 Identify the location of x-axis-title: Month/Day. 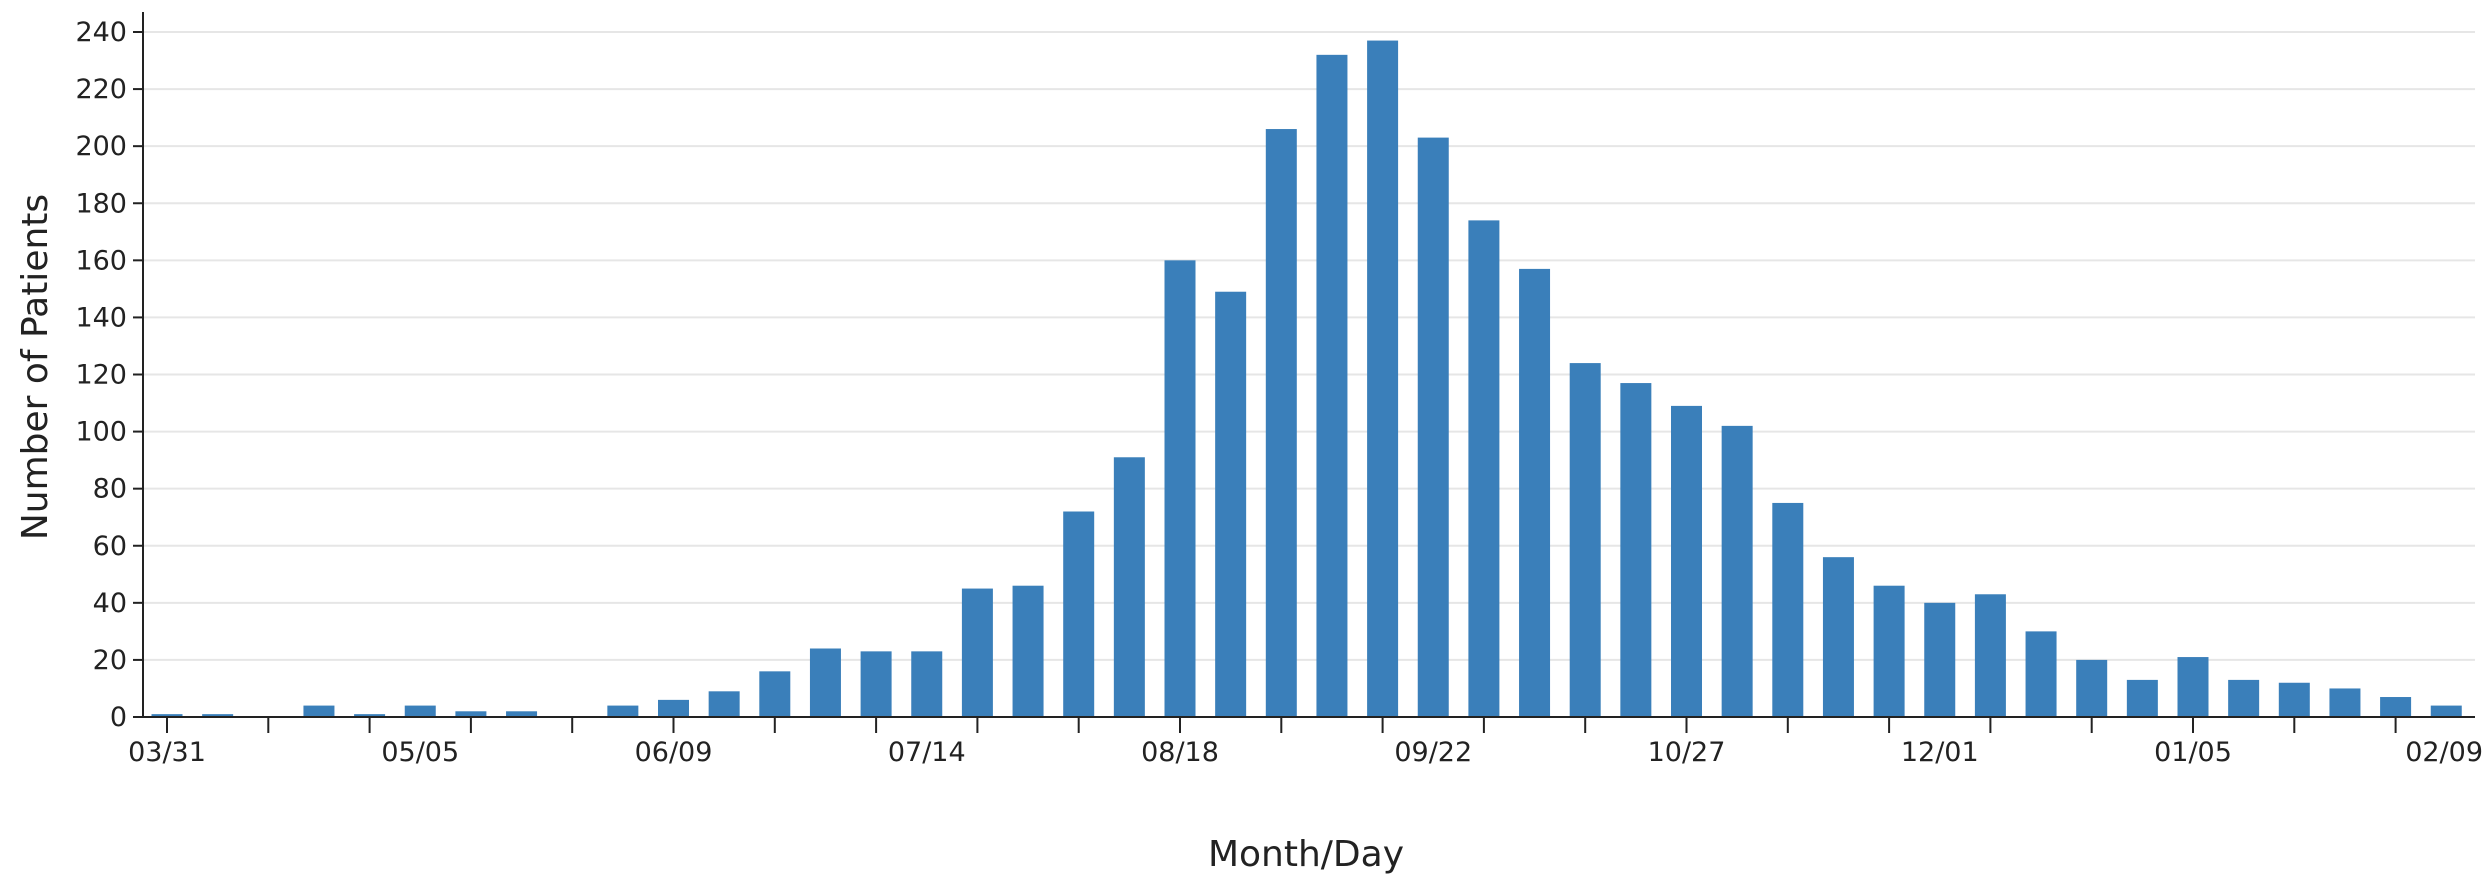
(1306, 854).